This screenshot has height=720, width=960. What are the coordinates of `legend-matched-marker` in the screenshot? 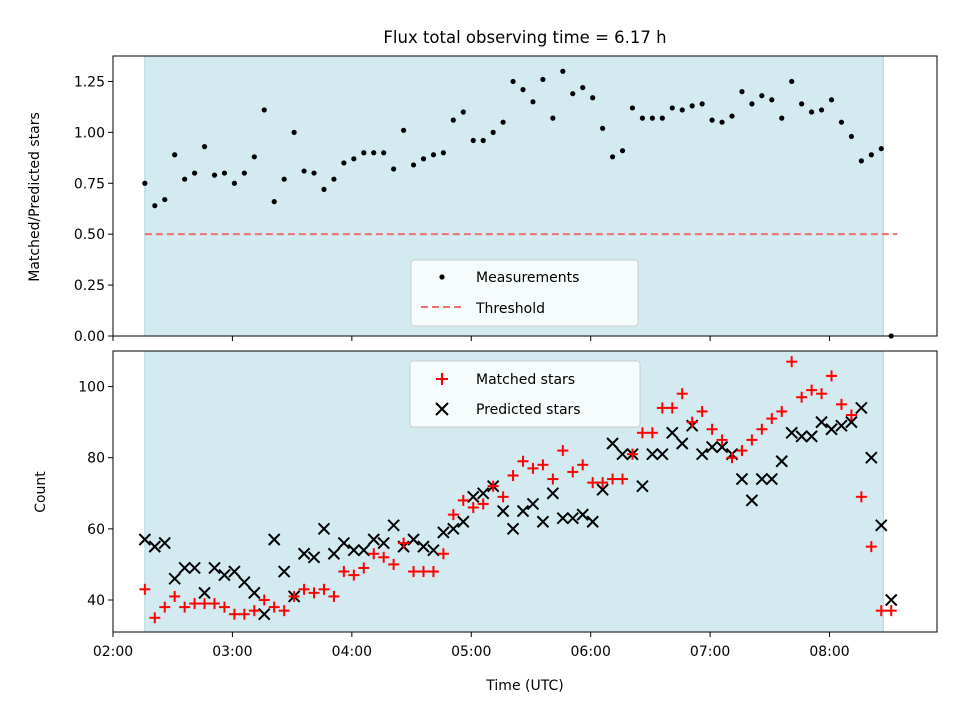 It's located at (442, 379).